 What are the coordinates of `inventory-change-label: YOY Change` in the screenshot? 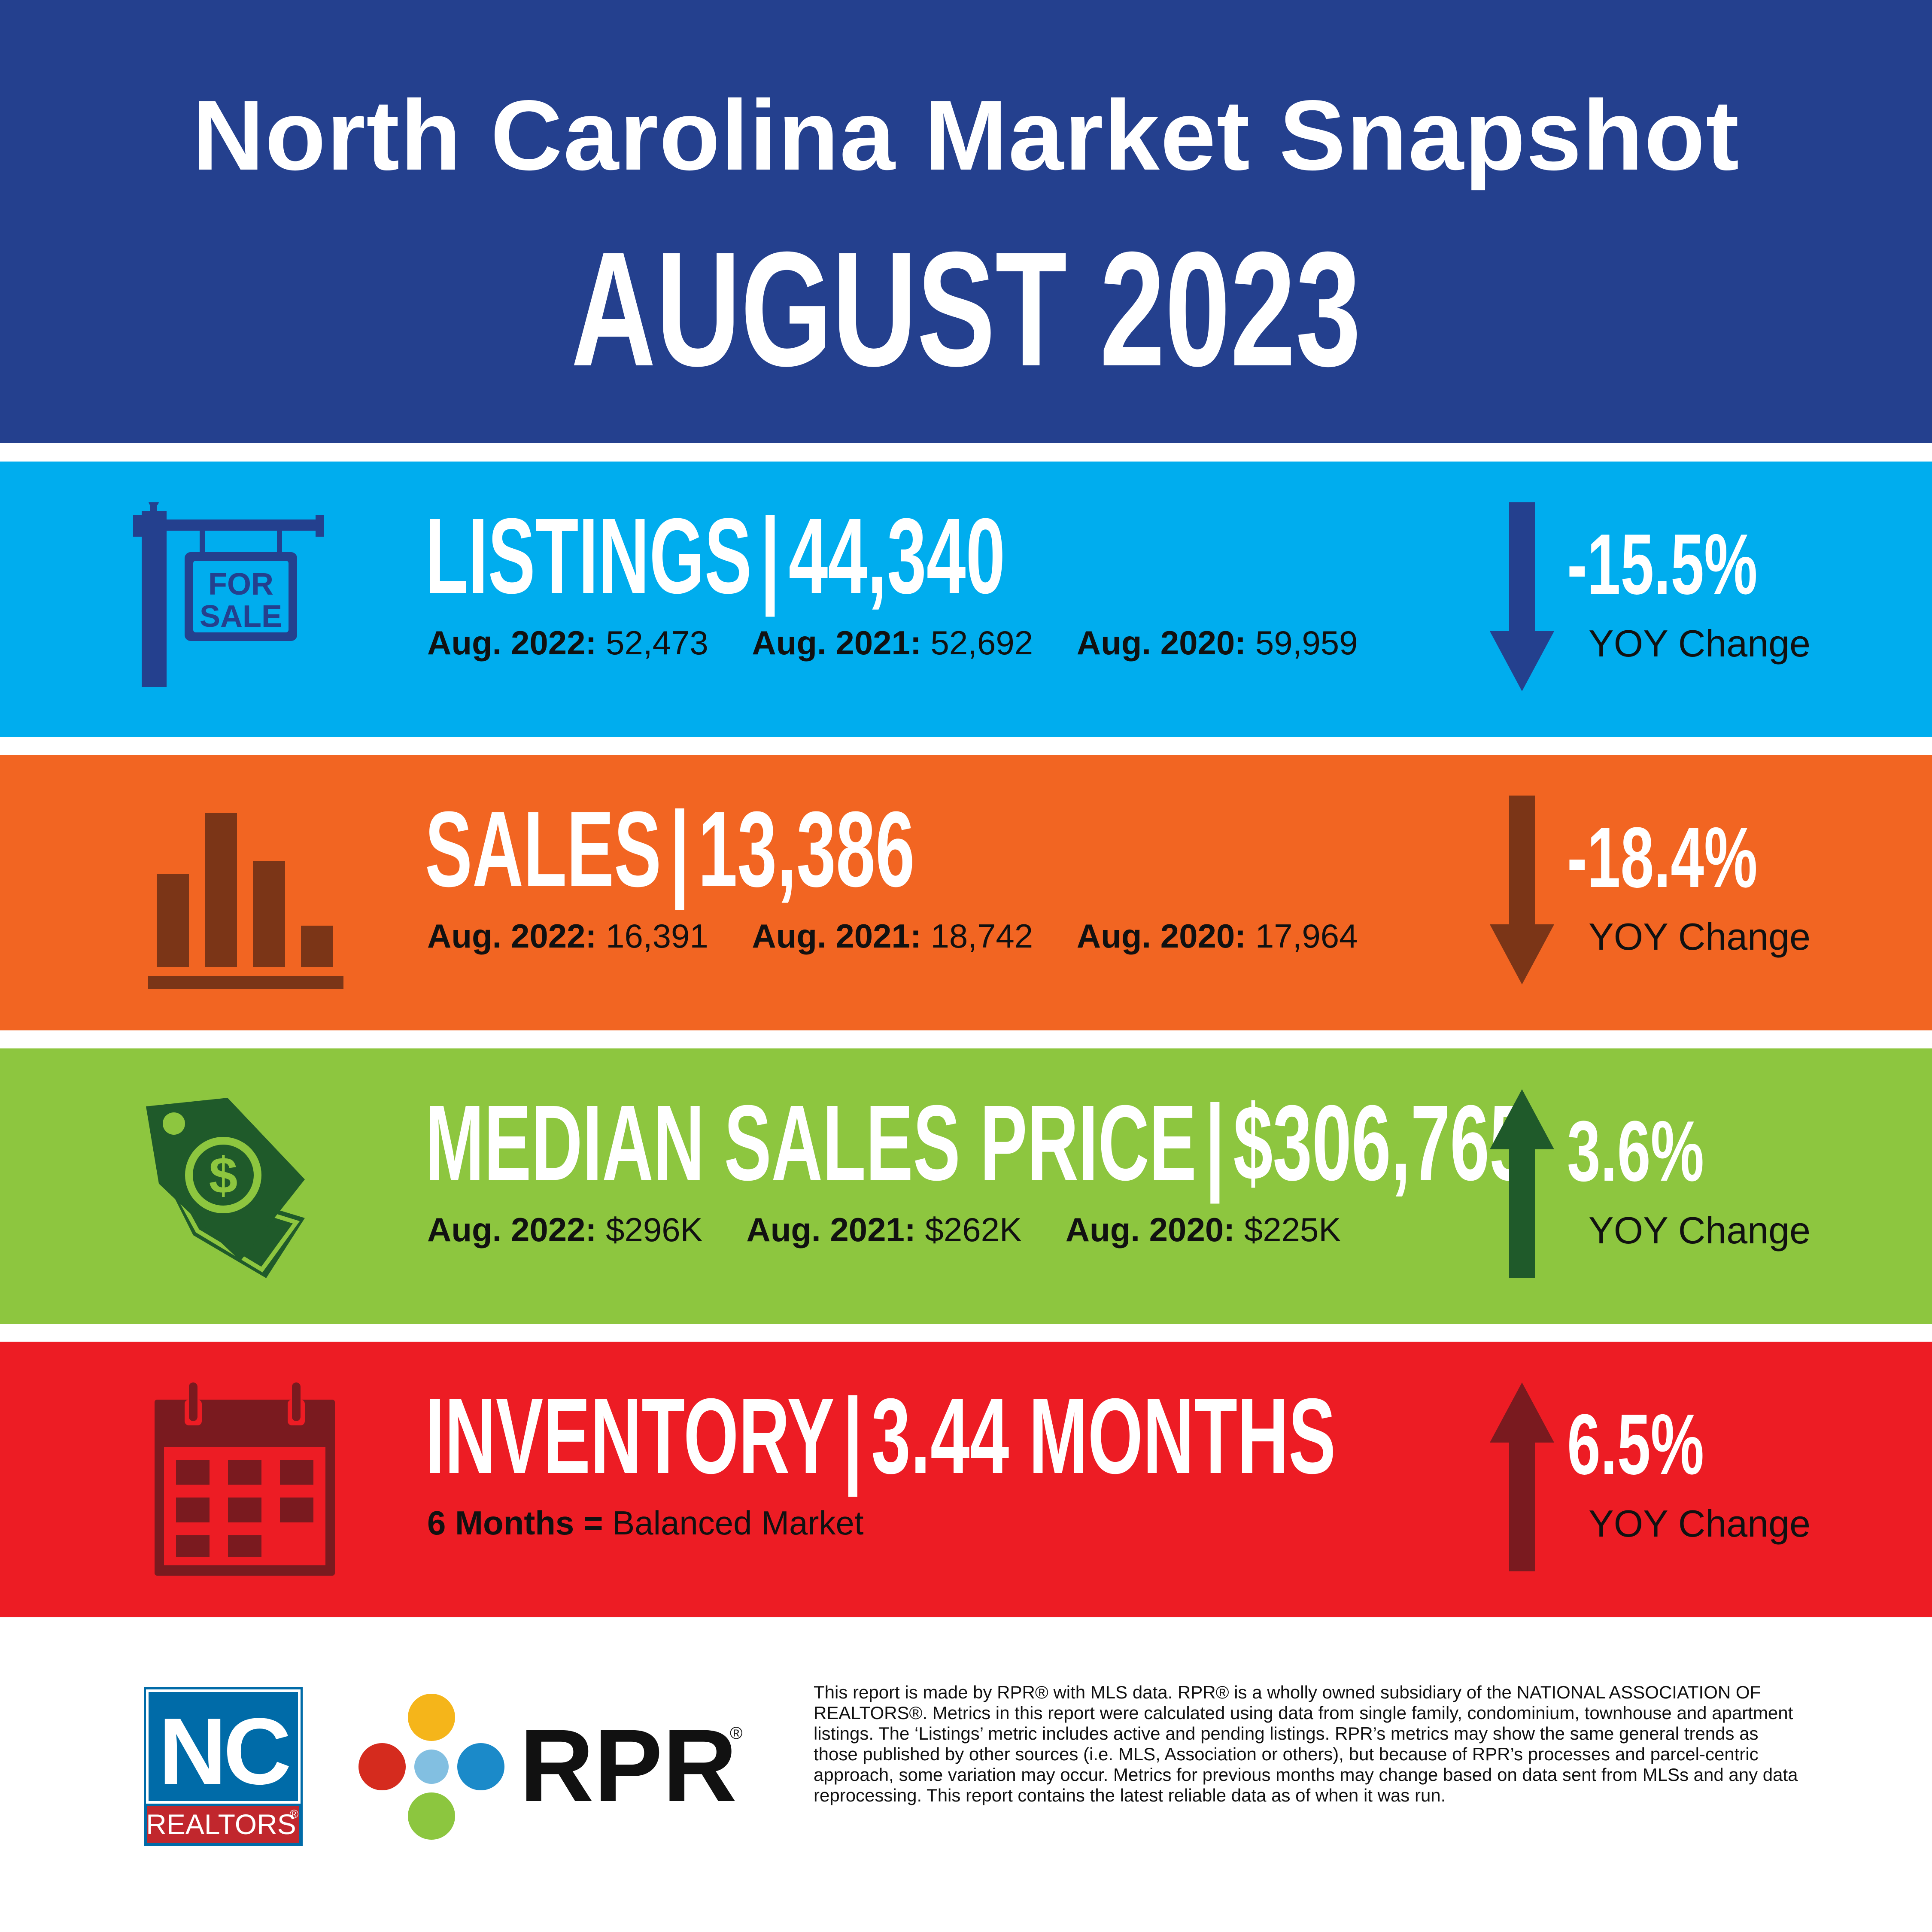 It's located at (1700, 1524).